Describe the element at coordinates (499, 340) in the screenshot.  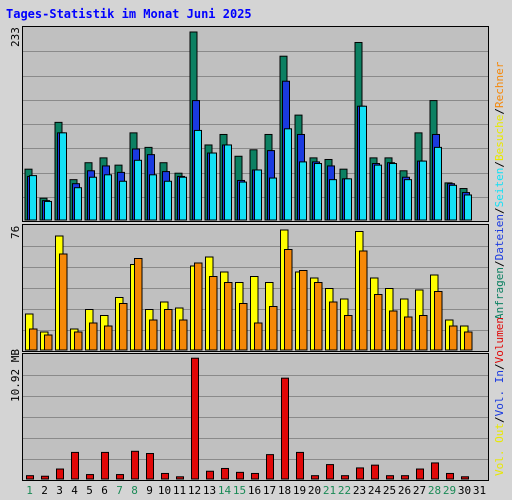
I see `legend-entry: Volumen` at that location.